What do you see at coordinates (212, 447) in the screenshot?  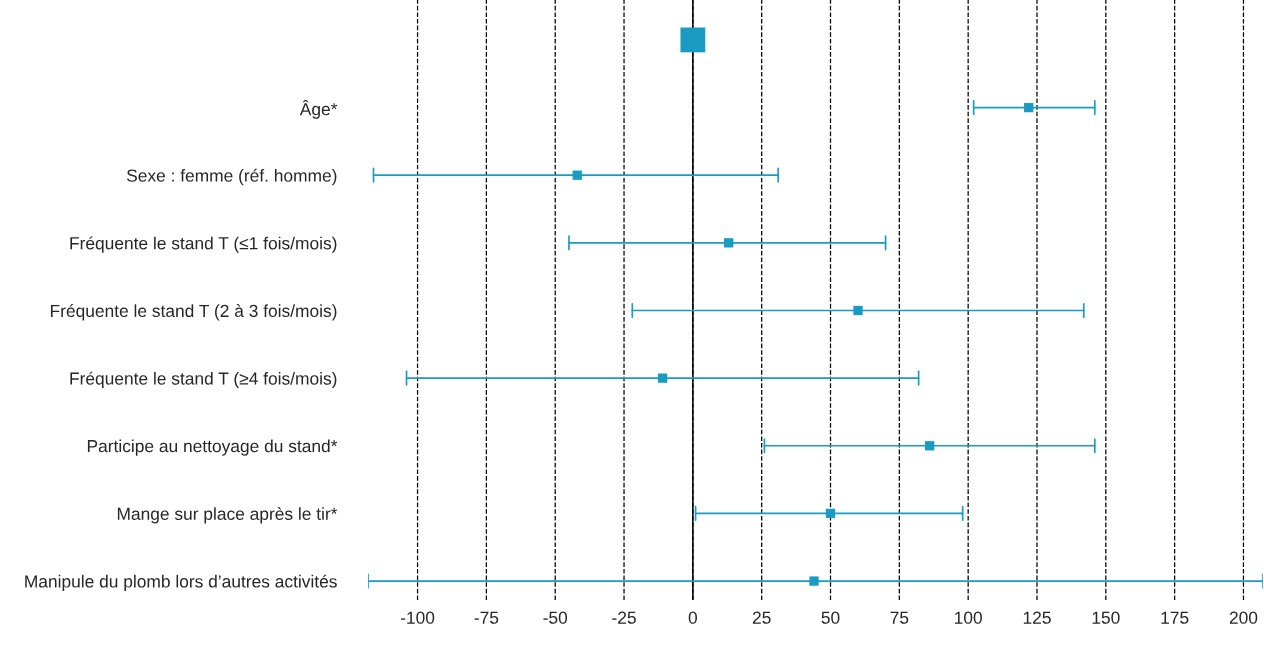 I see `y-tick-label: Participe au nettoyage du stand*` at bounding box center [212, 447].